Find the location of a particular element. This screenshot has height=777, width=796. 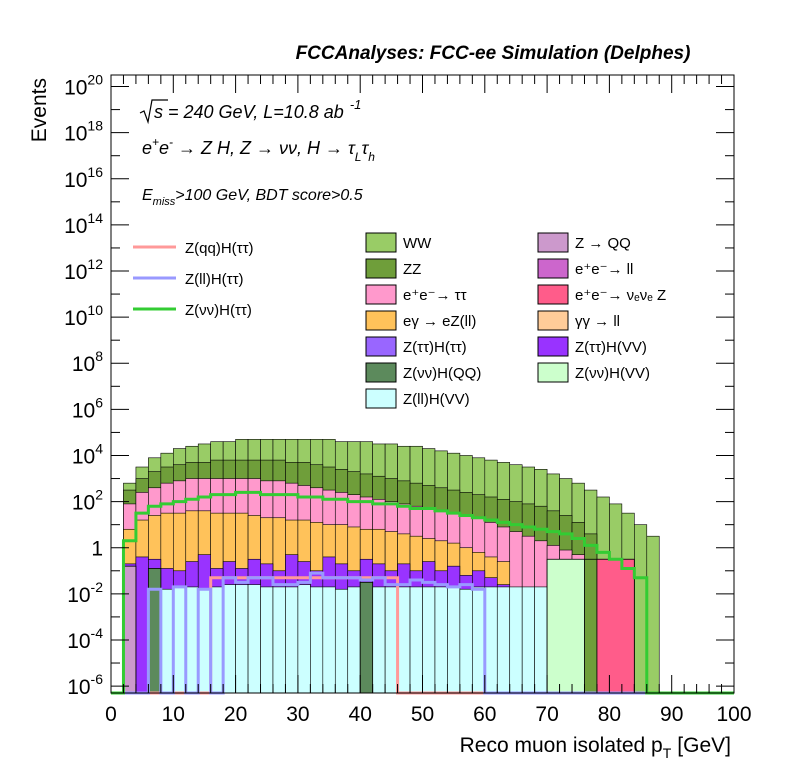

annotation-lumi-exponent: -1 is located at coordinates (356, 104).